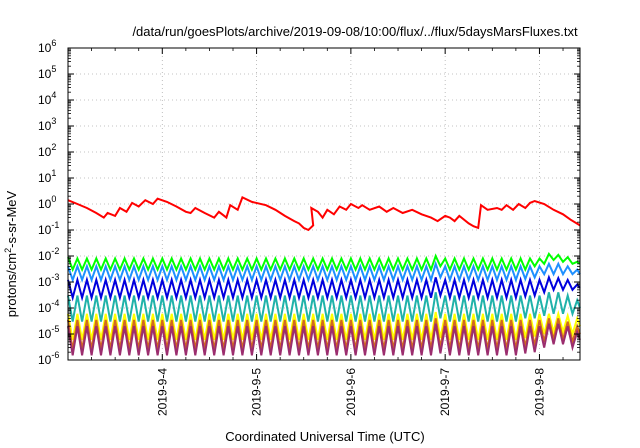 The height and width of the screenshot is (448, 640). I want to click on x-tick-label: 2019-9-4, so click(162, 392).